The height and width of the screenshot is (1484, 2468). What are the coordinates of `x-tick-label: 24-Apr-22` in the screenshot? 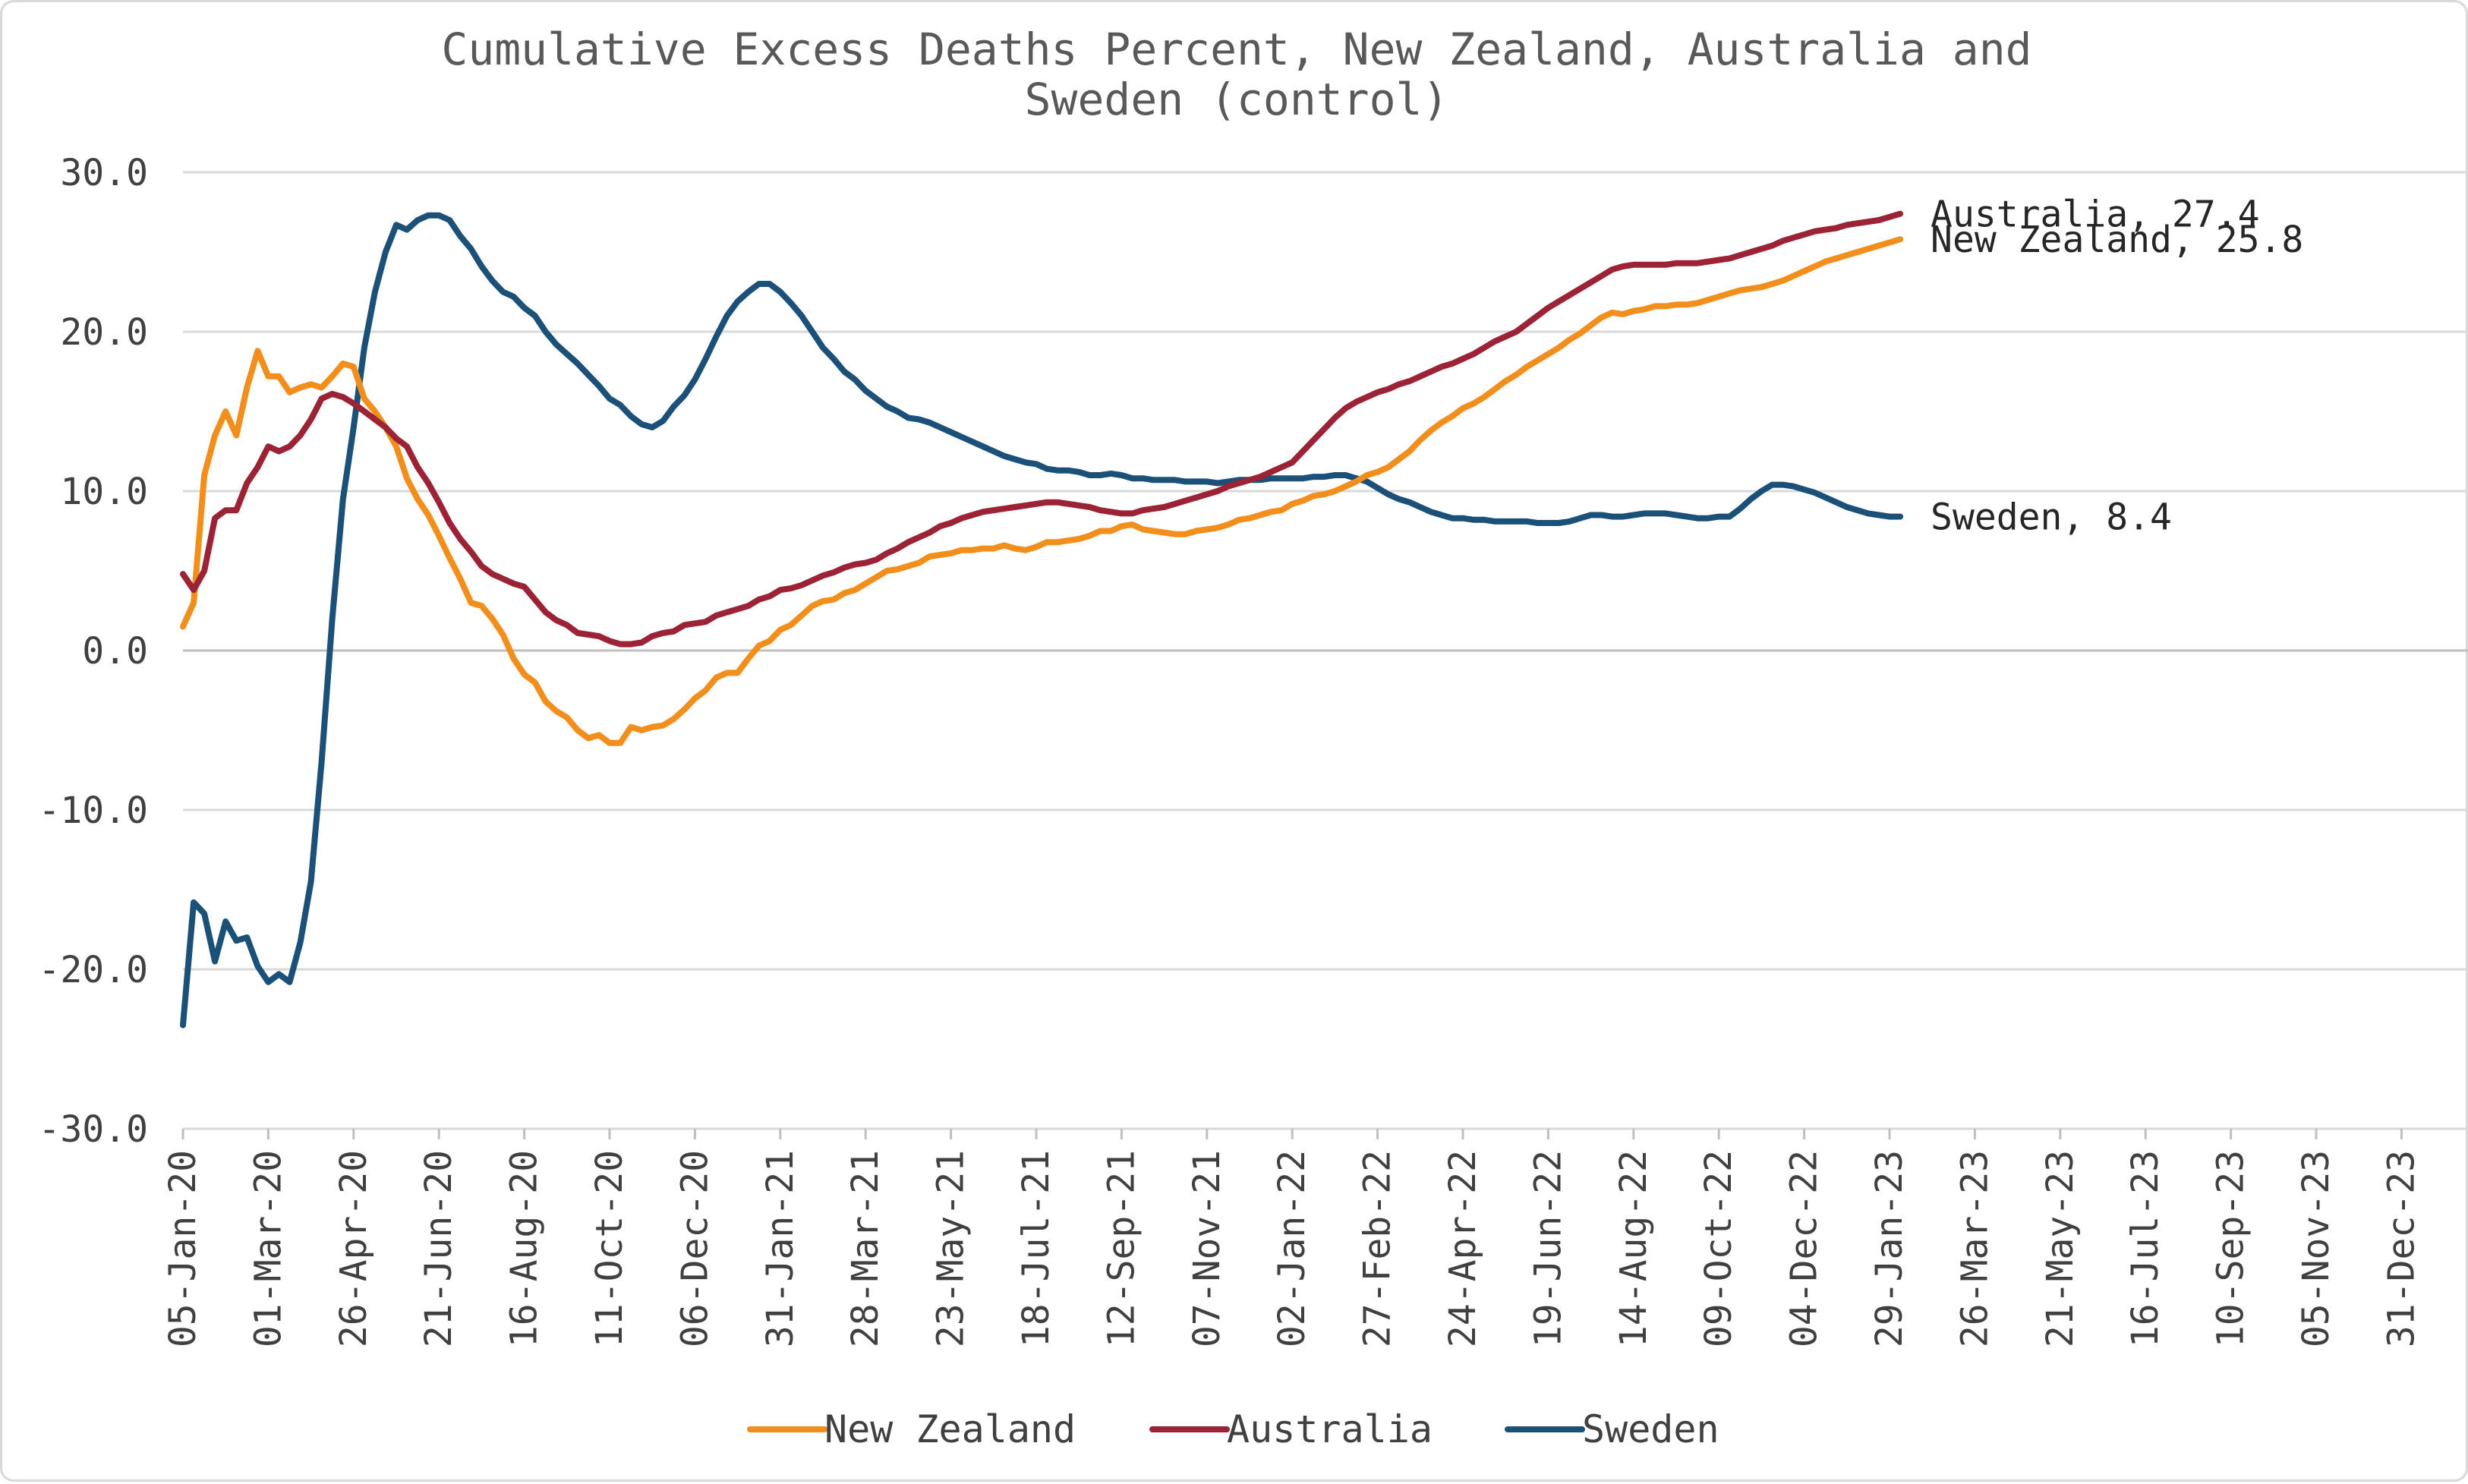 It's located at (1463, 1248).